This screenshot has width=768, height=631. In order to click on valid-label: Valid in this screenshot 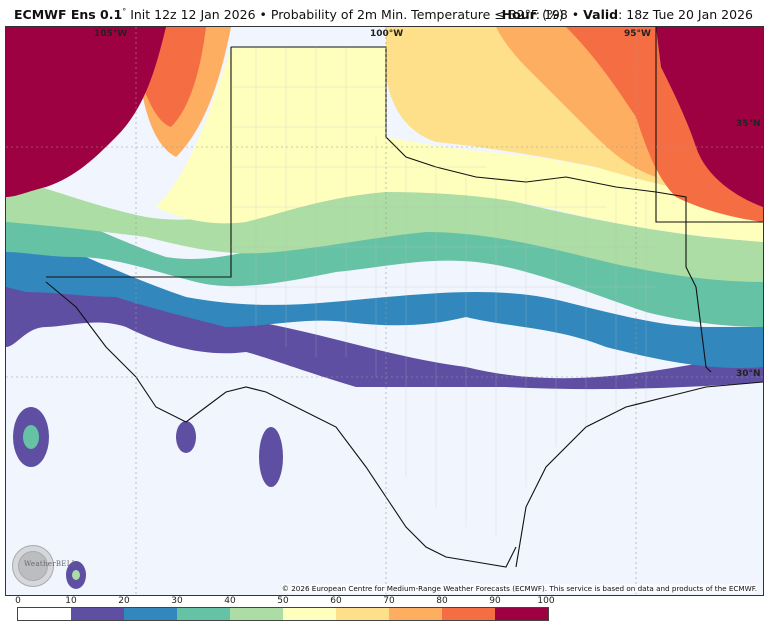, I will do `click(601, 14)`.